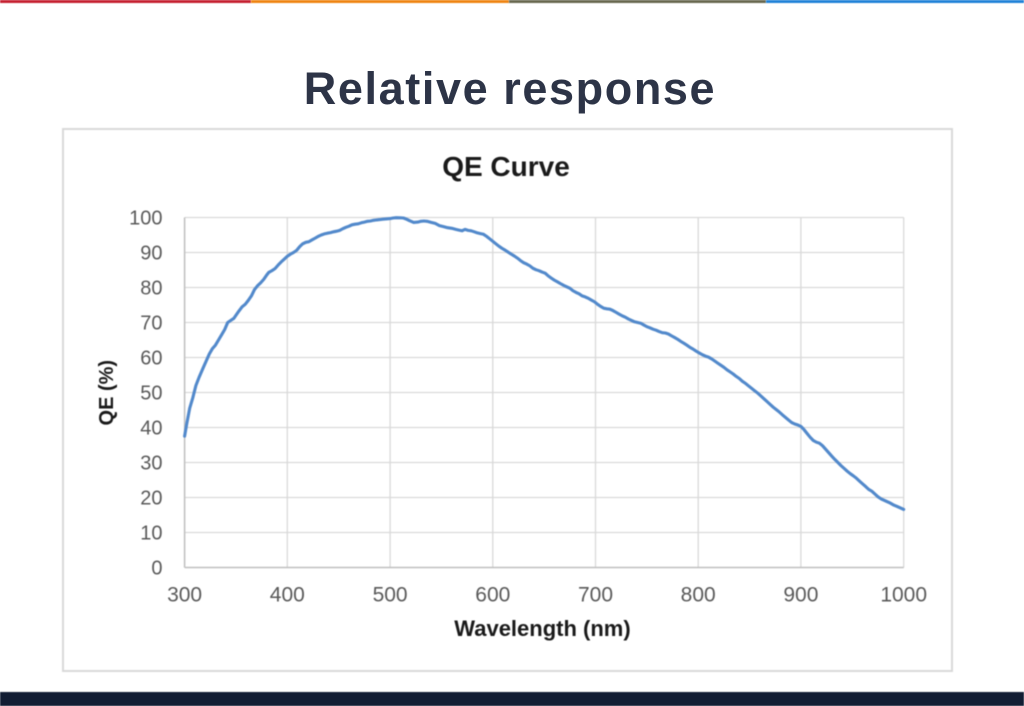 This screenshot has width=1024, height=706. I want to click on svg-text: 500, so click(390, 595).